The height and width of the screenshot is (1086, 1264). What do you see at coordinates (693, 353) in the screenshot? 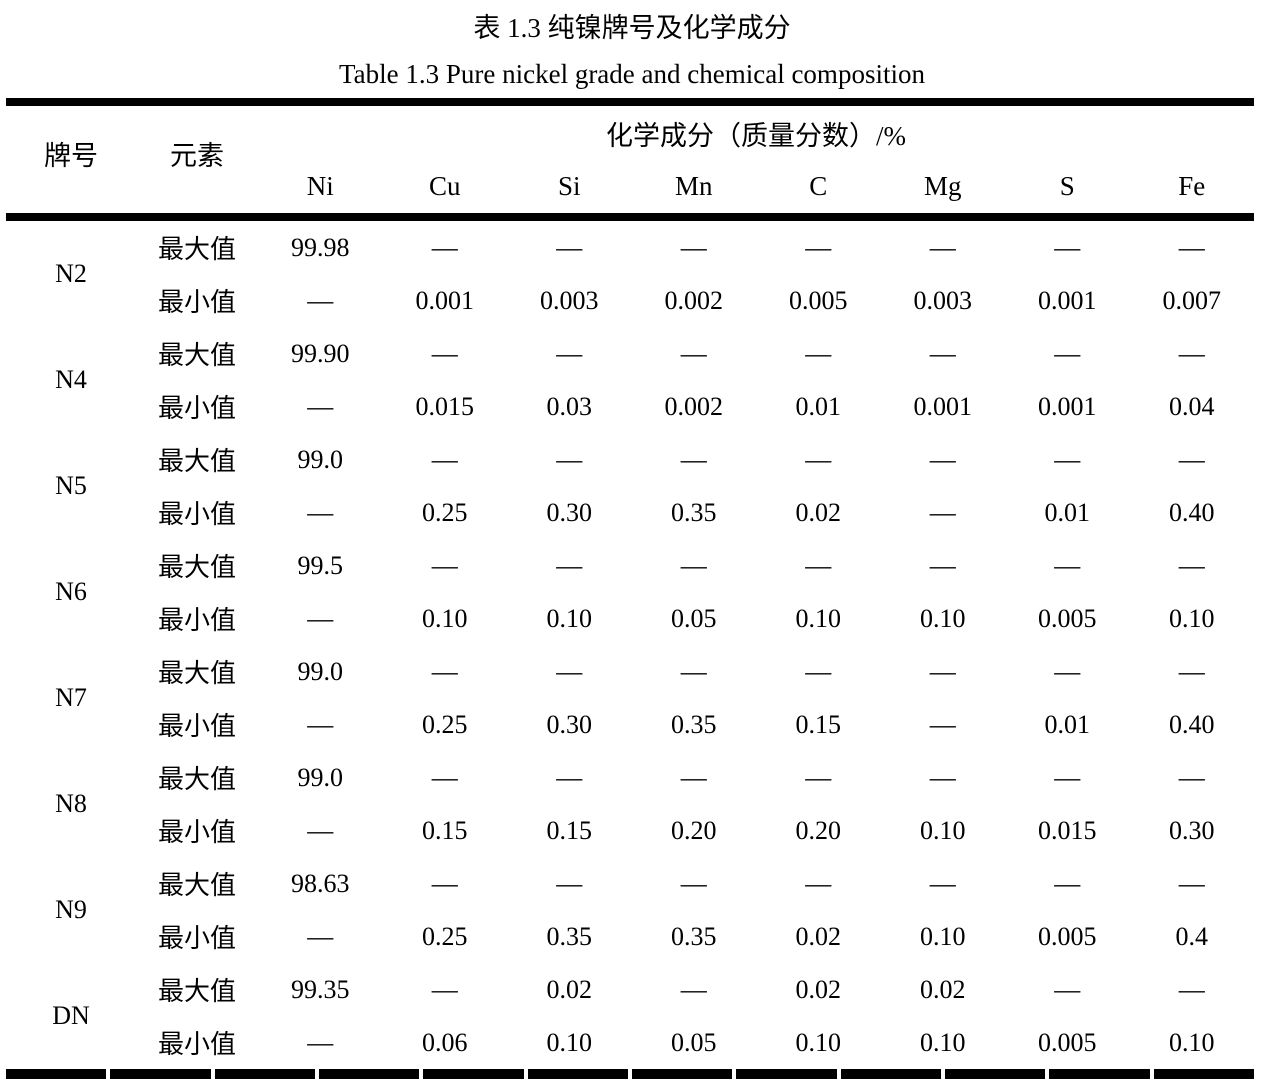
I see `value-cell-N4-max-mn: —` at bounding box center [693, 353].